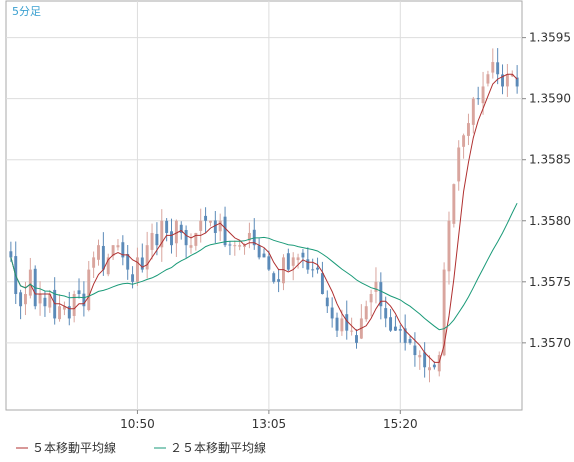 Image resolution: width=574 pixels, height=462 pixels. What do you see at coordinates (218, 447) in the screenshot?
I see `legend-label: ２５本移動平均線` at bounding box center [218, 447].